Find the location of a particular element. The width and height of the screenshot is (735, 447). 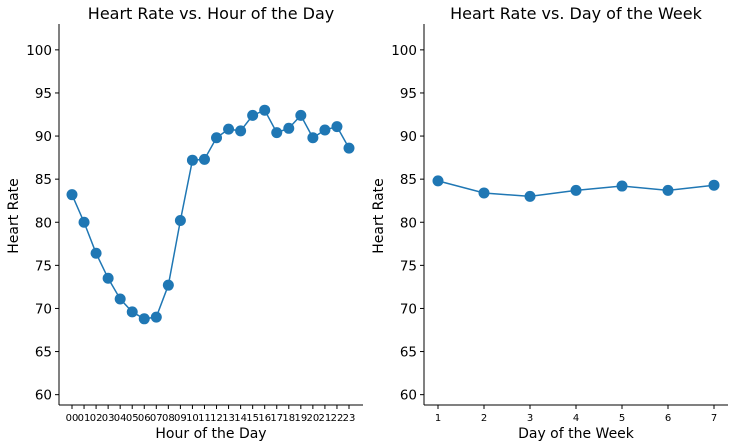

chart-title: Heart Rate vs. Hour of the Day is located at coordinates (211, 13).